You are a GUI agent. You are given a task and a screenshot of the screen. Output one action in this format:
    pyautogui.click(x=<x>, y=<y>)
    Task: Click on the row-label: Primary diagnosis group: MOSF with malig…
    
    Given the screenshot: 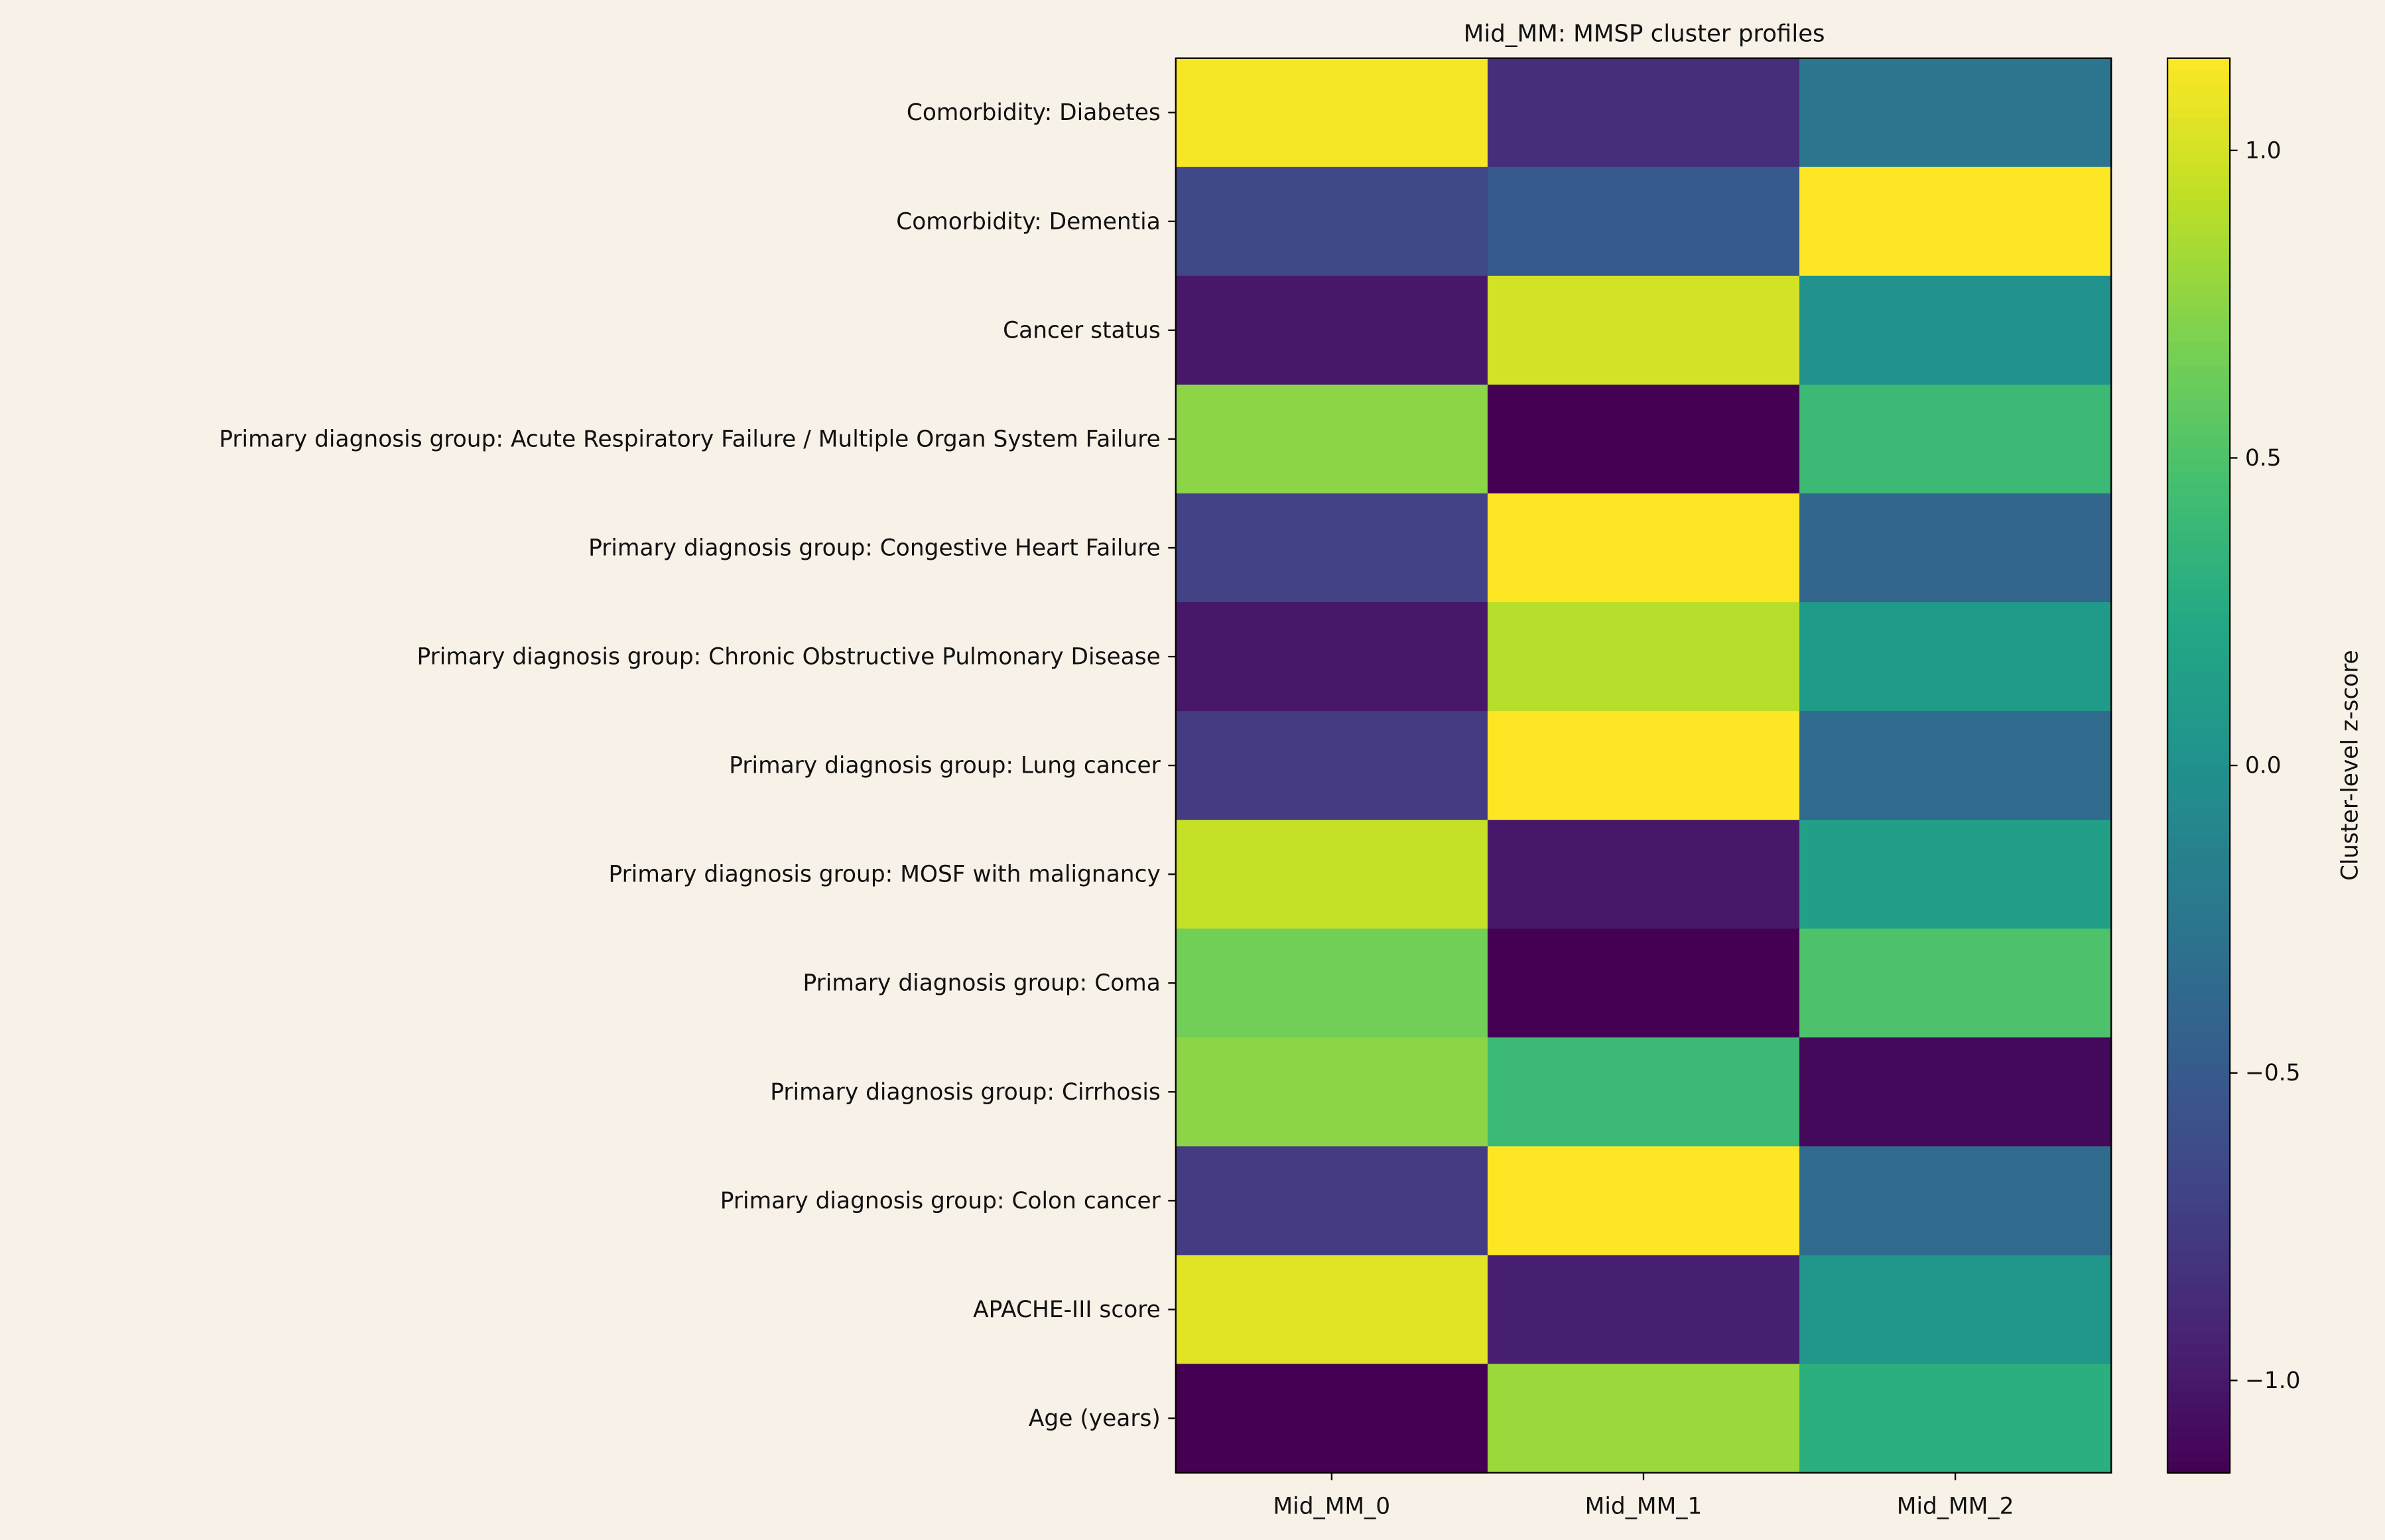 What is the action you would take?
    pyautogui.click(x=885, y=875)
    